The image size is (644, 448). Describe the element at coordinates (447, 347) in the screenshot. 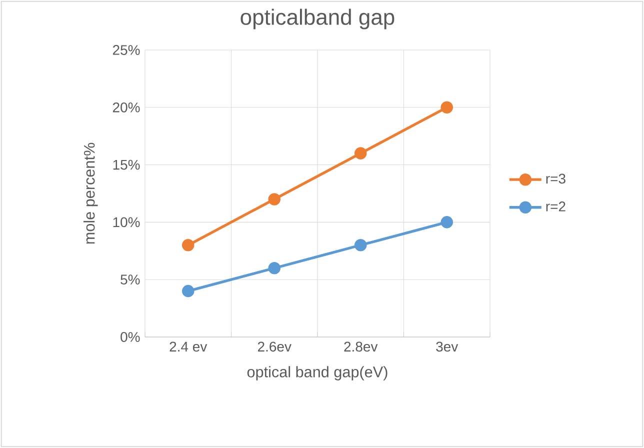

I see `x-tick-label: 3ev` at that location.